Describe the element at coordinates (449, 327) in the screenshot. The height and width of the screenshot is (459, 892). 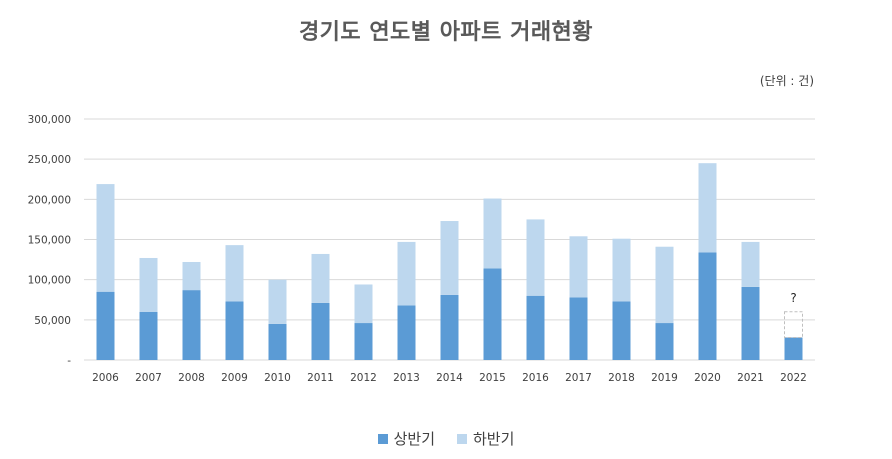
I see `bar-first-half-2014` at that location.